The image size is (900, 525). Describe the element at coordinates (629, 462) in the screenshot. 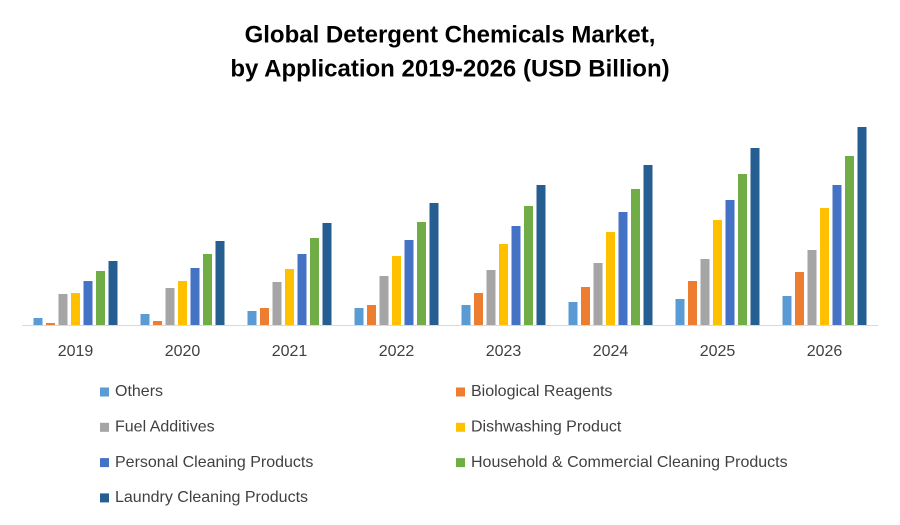

I see `legend-label: Household & Commercial Cleaning Products` at that location.